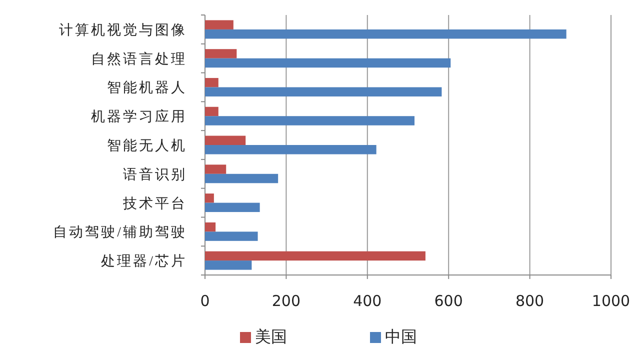 The image size is (640, 358). Describe the element at coordinates (271, 336) in the screenshot. I see `legend-label: 美国` at that location.